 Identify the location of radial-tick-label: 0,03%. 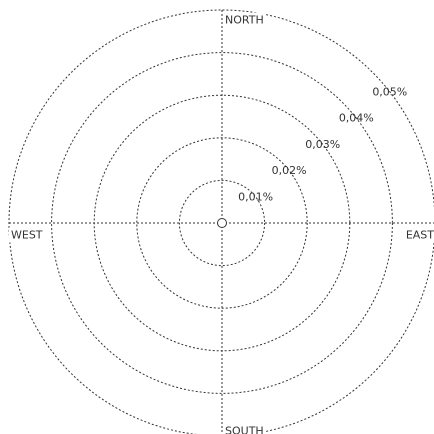
(322, 144).